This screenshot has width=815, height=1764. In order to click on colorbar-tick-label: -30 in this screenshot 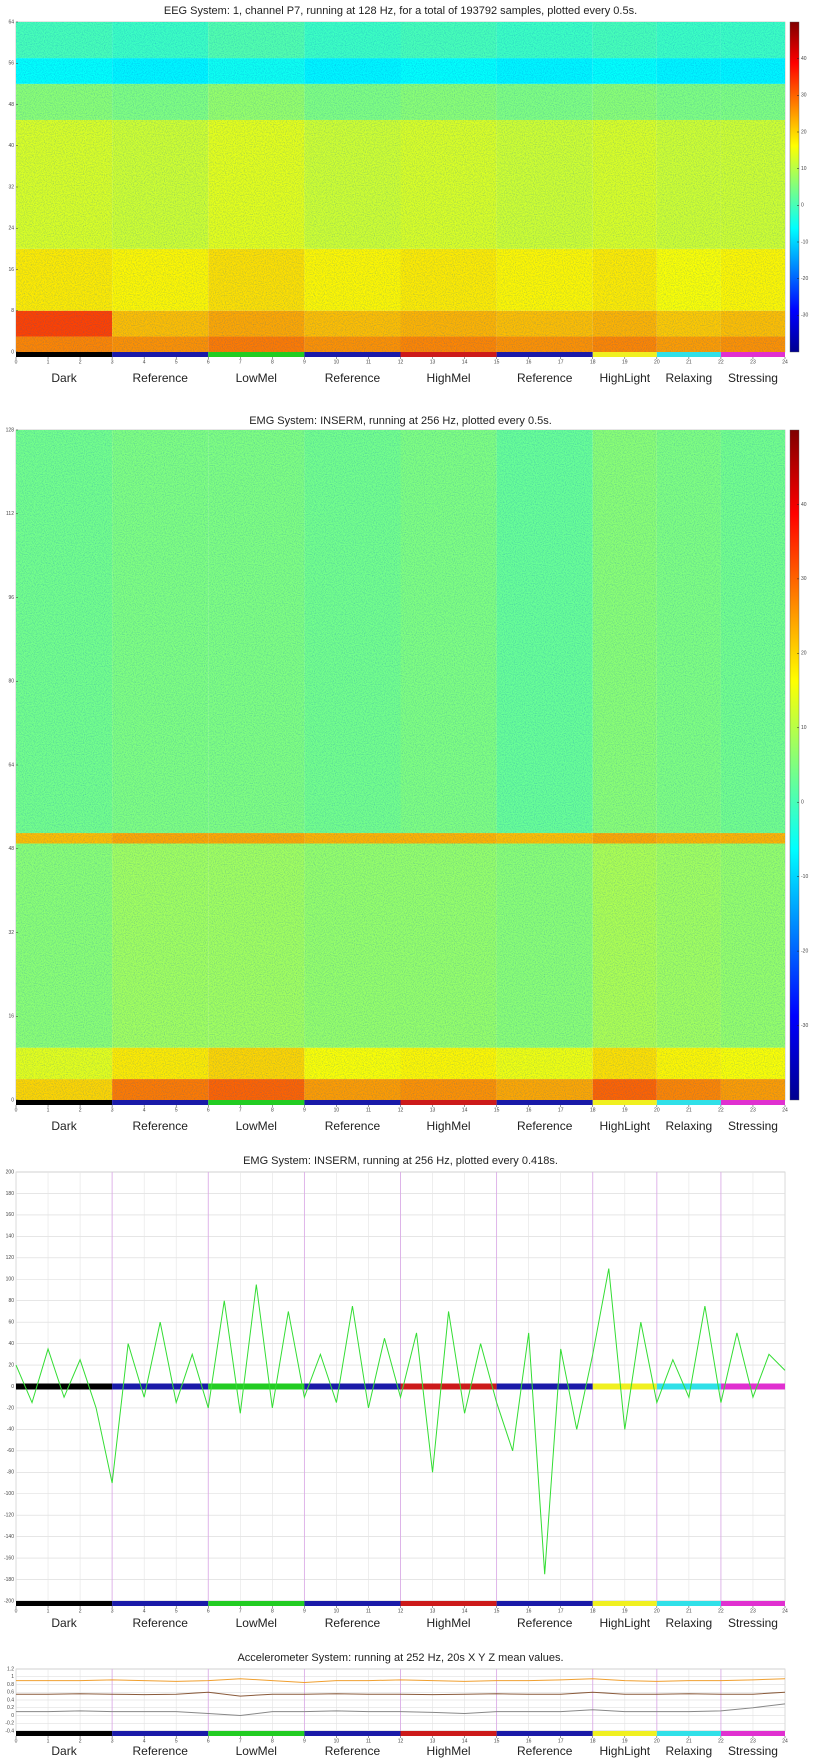, I will do `click(804, 316)`.